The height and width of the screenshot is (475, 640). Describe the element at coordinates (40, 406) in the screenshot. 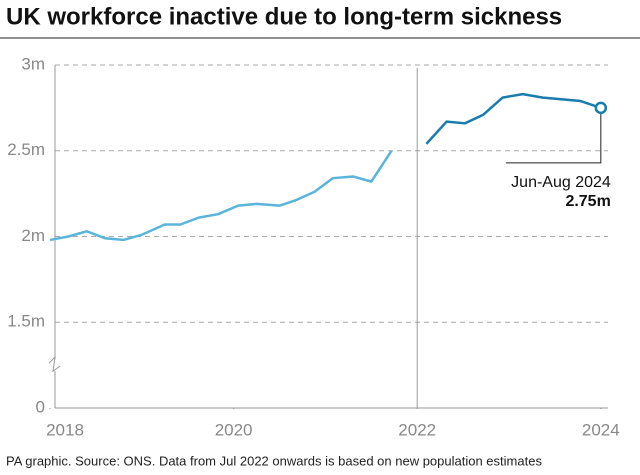

I see `y-tick-label: 0` at that location.